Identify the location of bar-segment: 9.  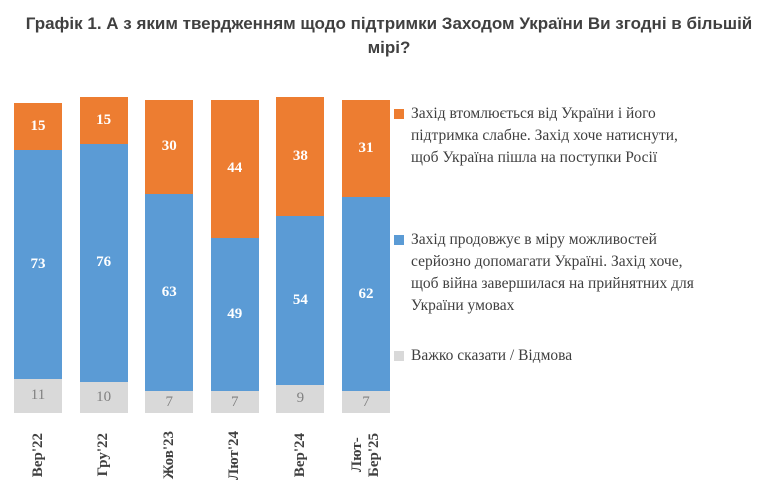
(300, 398).